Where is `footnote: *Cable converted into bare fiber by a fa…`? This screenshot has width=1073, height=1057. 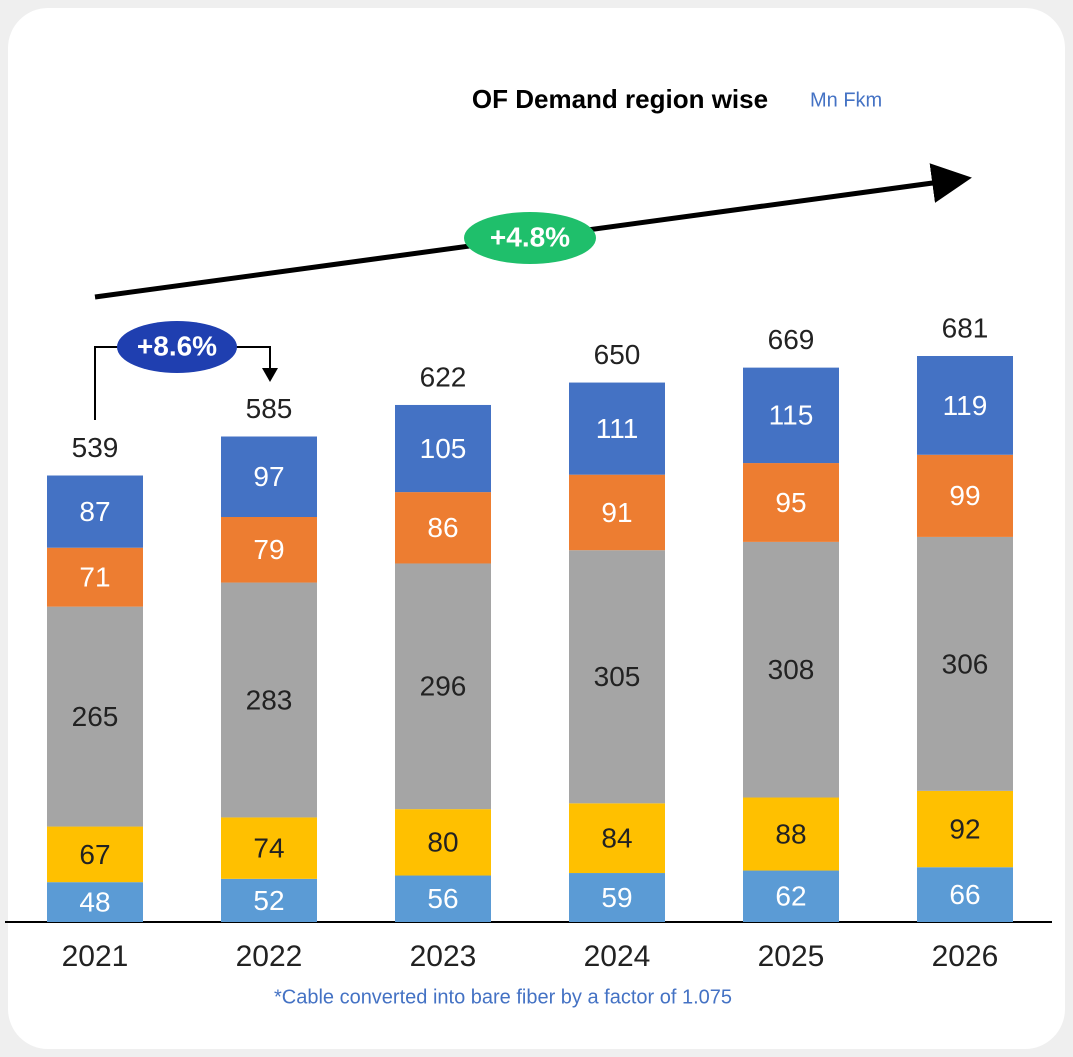
footnote: *Cable converted into bare fiber by a fa… is located at coordinates (503, 997).